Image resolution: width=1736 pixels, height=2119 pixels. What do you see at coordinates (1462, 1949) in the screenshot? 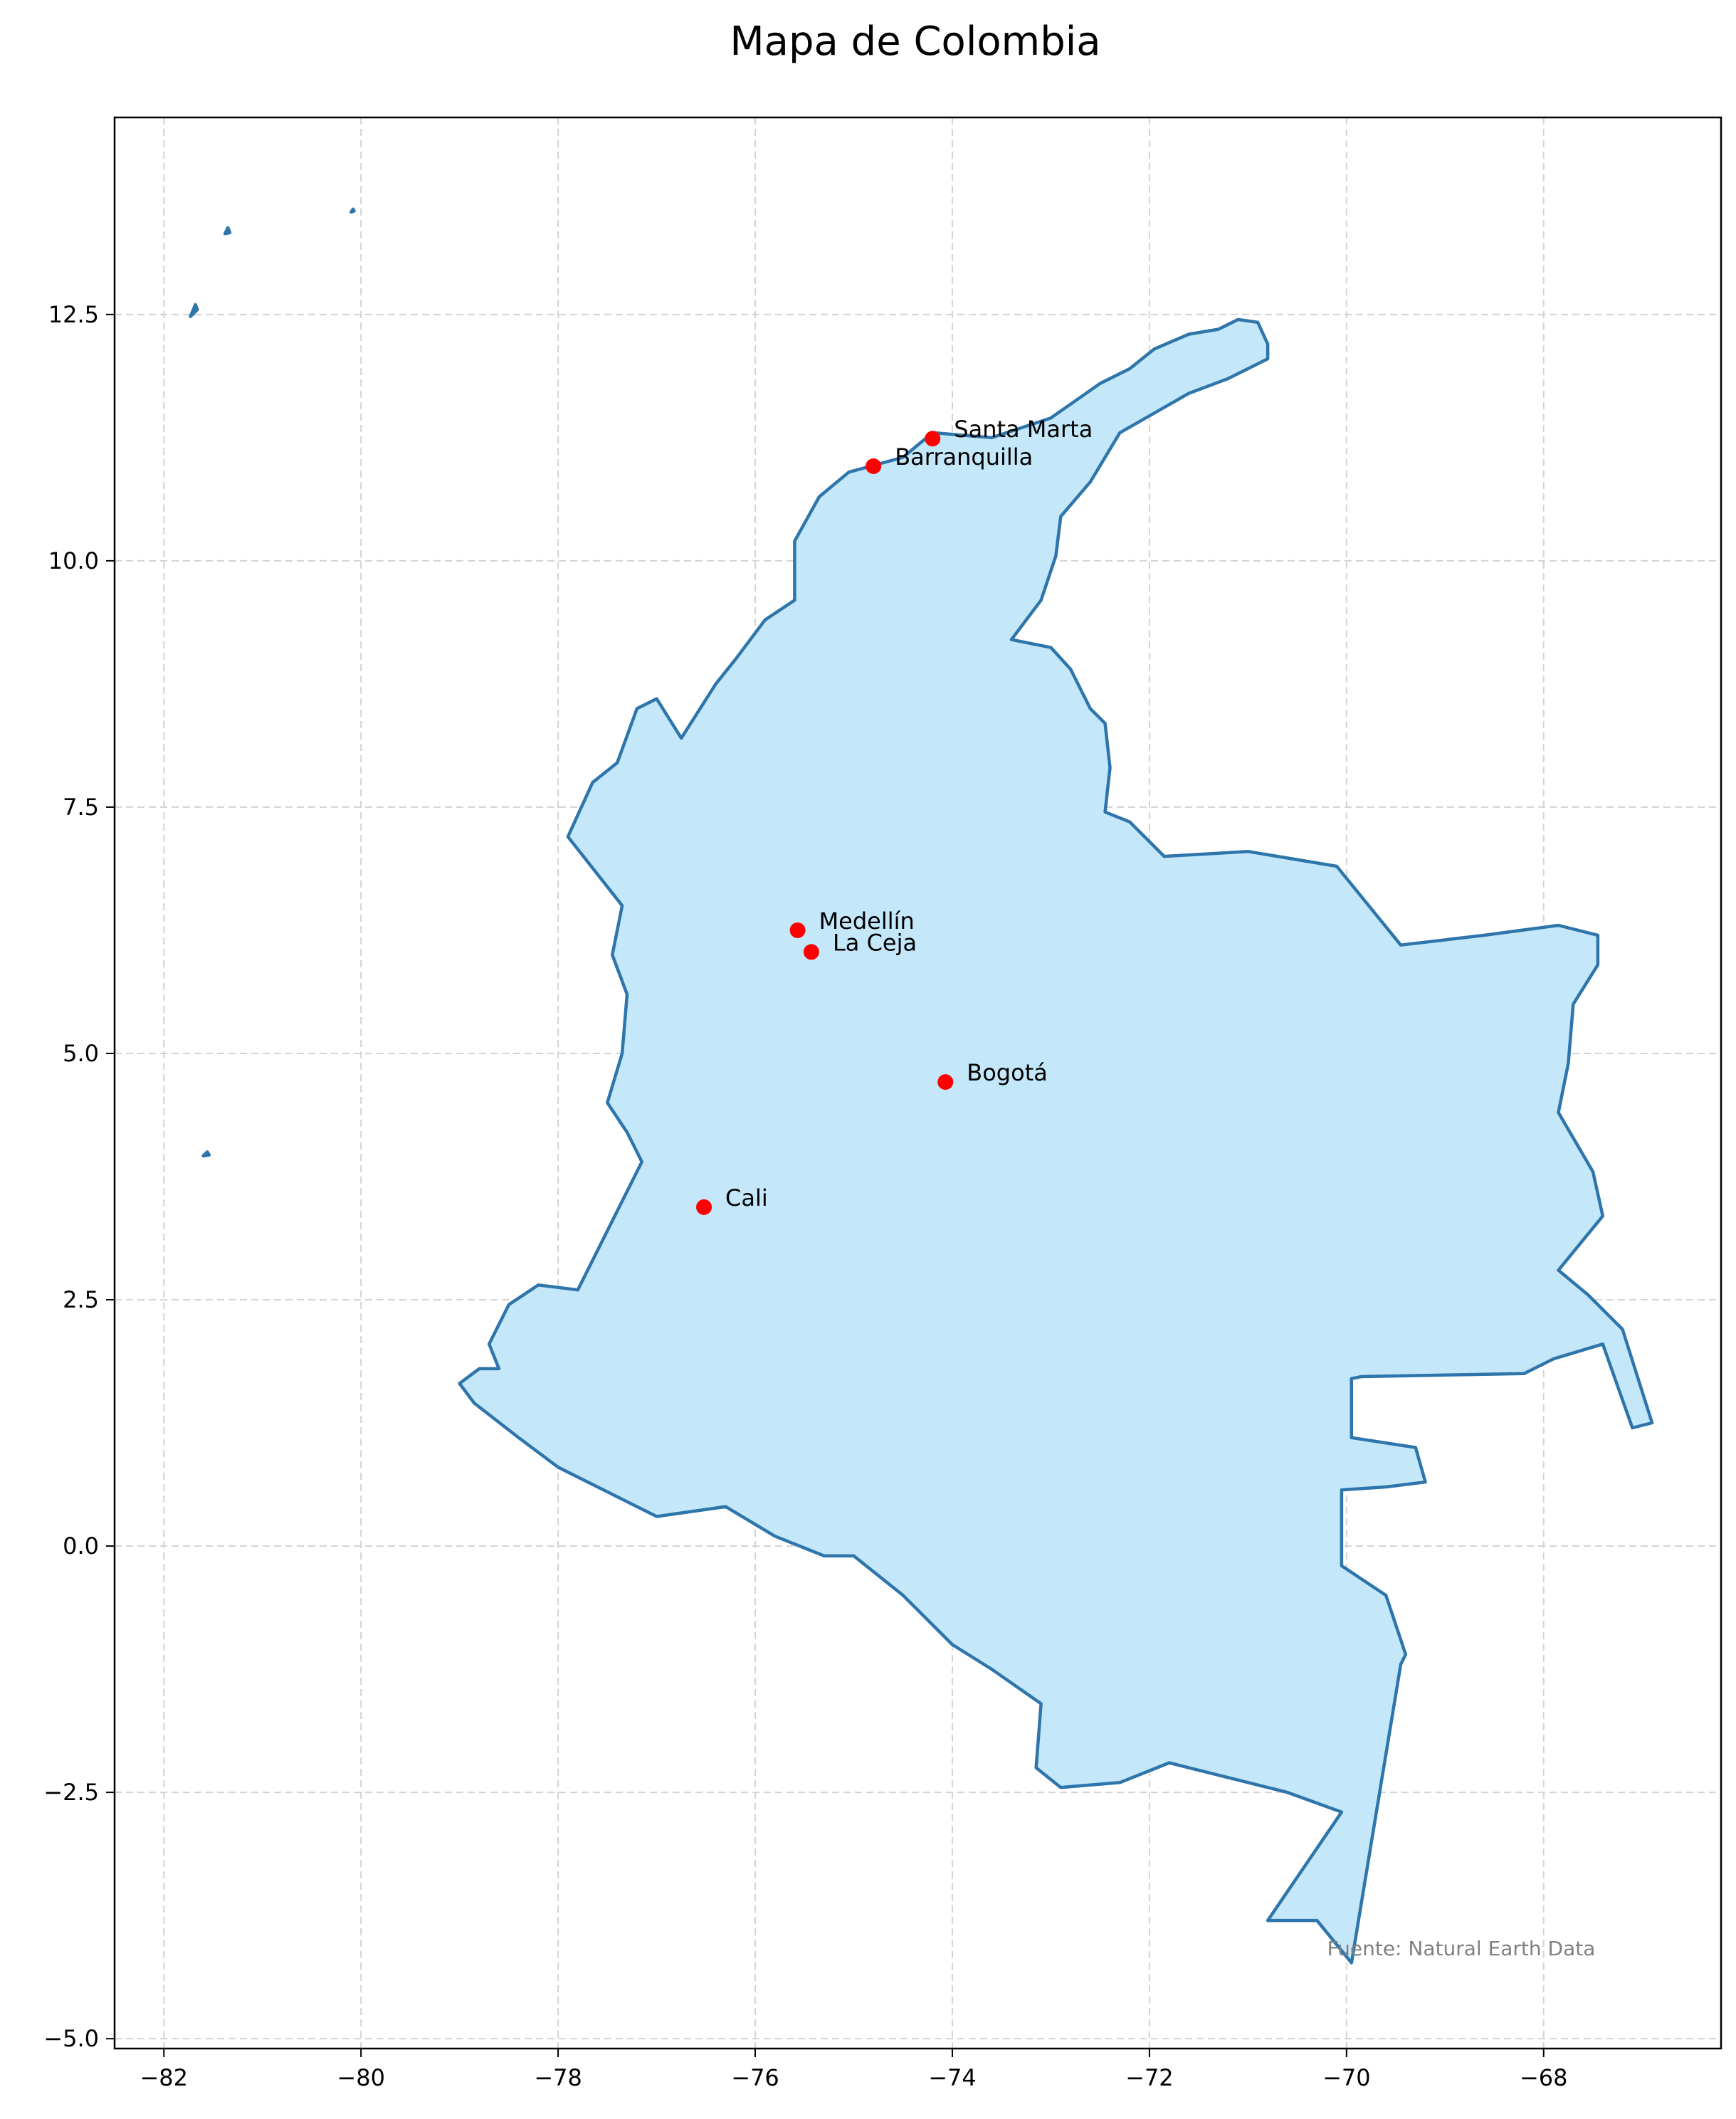
I see `source-attribution: Fuente: Natural Earth Data` at bounding box center [1462, 1949].